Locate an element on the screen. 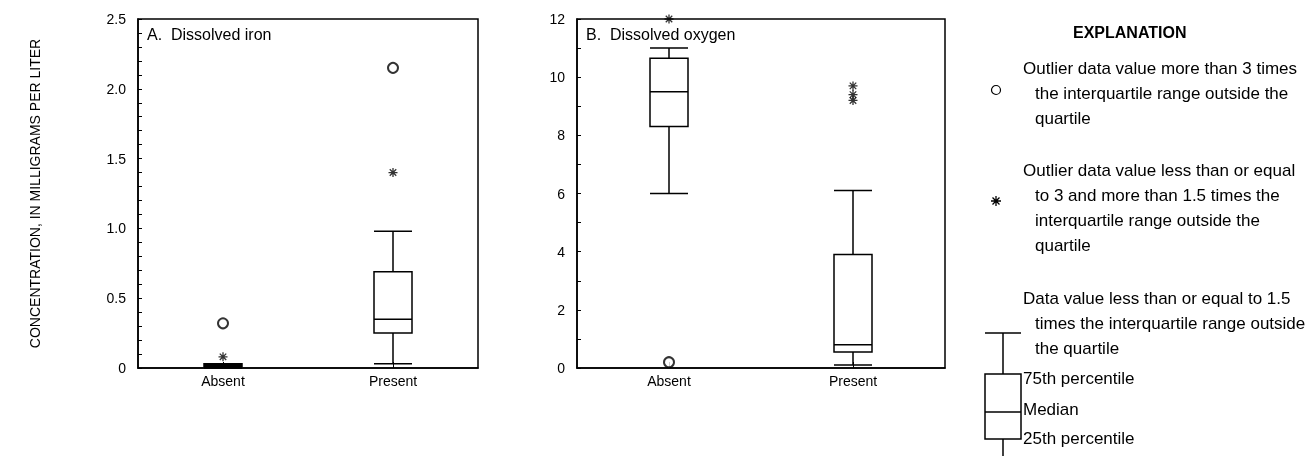  y-tick-label: 8 is located at coordinates (561, 135).